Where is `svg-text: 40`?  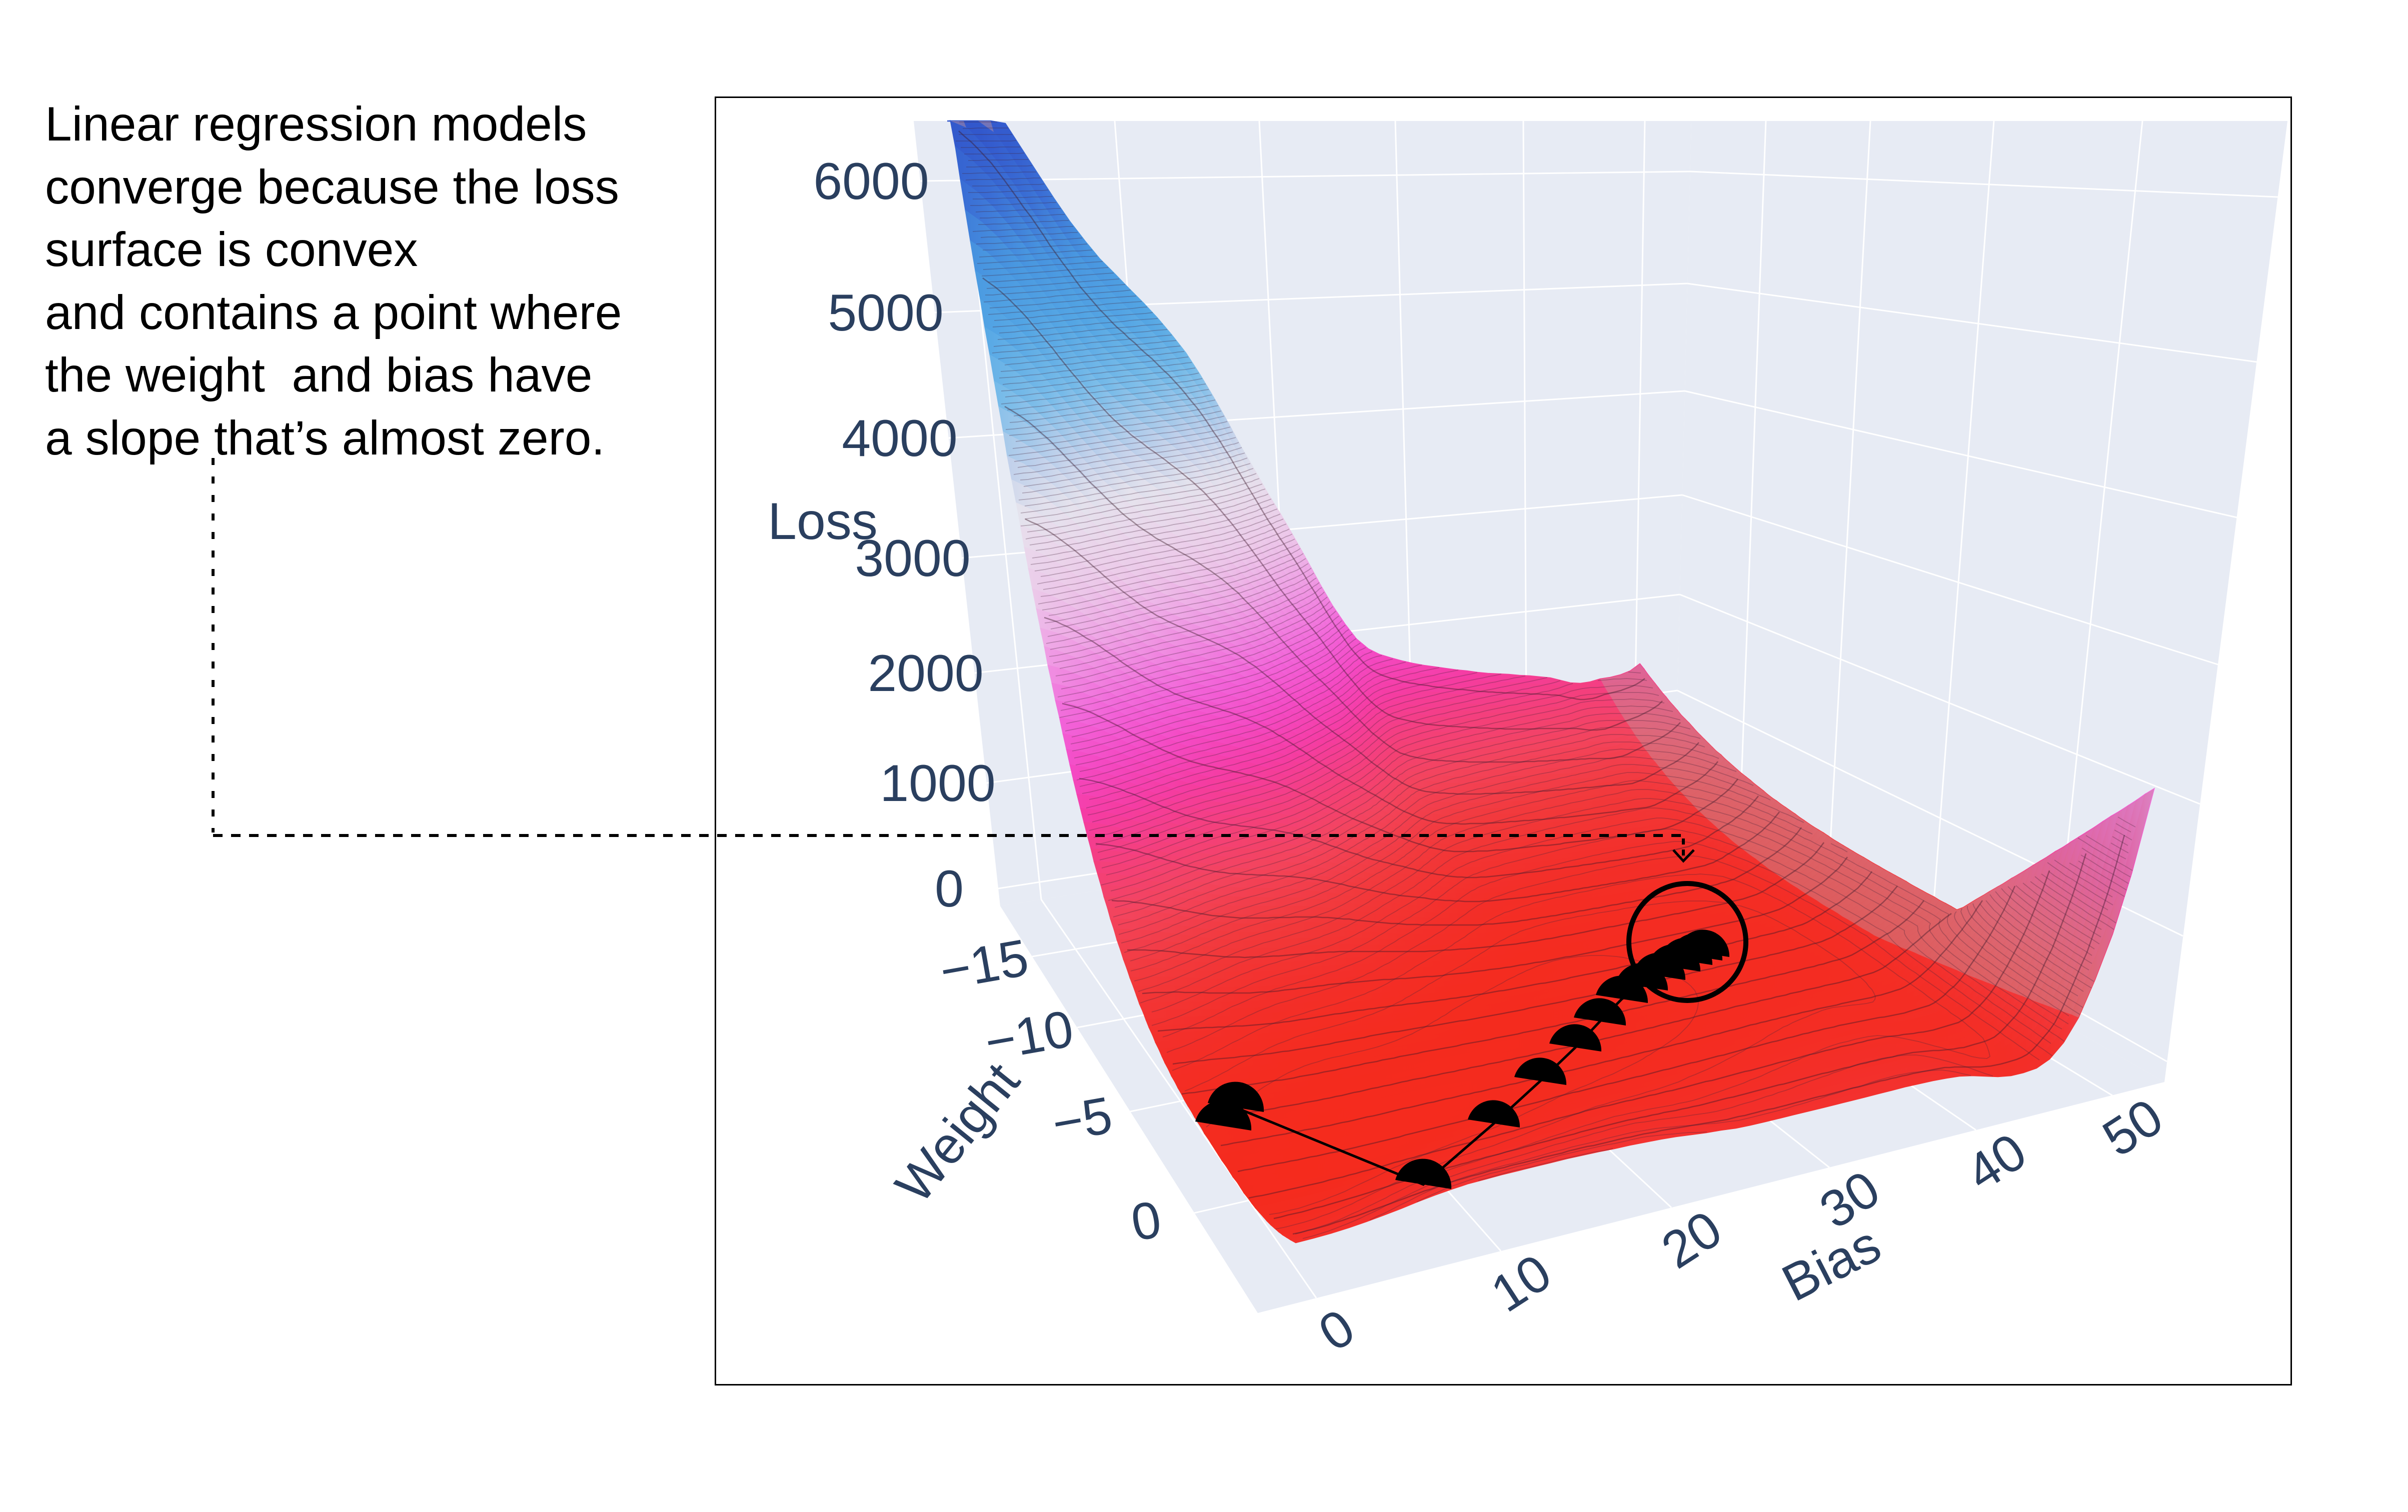
svg-text: 40 is located at coordinates (1996, 1162).